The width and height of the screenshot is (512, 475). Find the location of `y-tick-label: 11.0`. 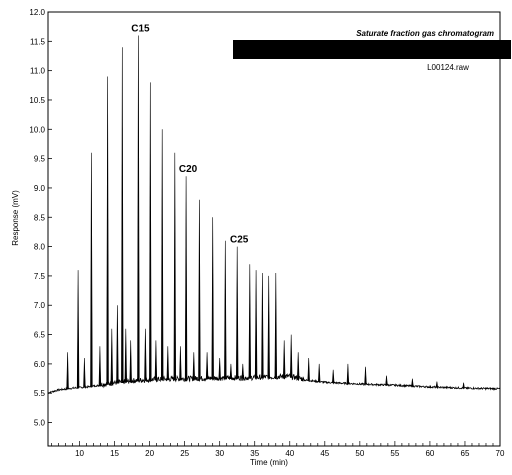

y-tick-label: 11.0 is located at coordinates (38, 71).